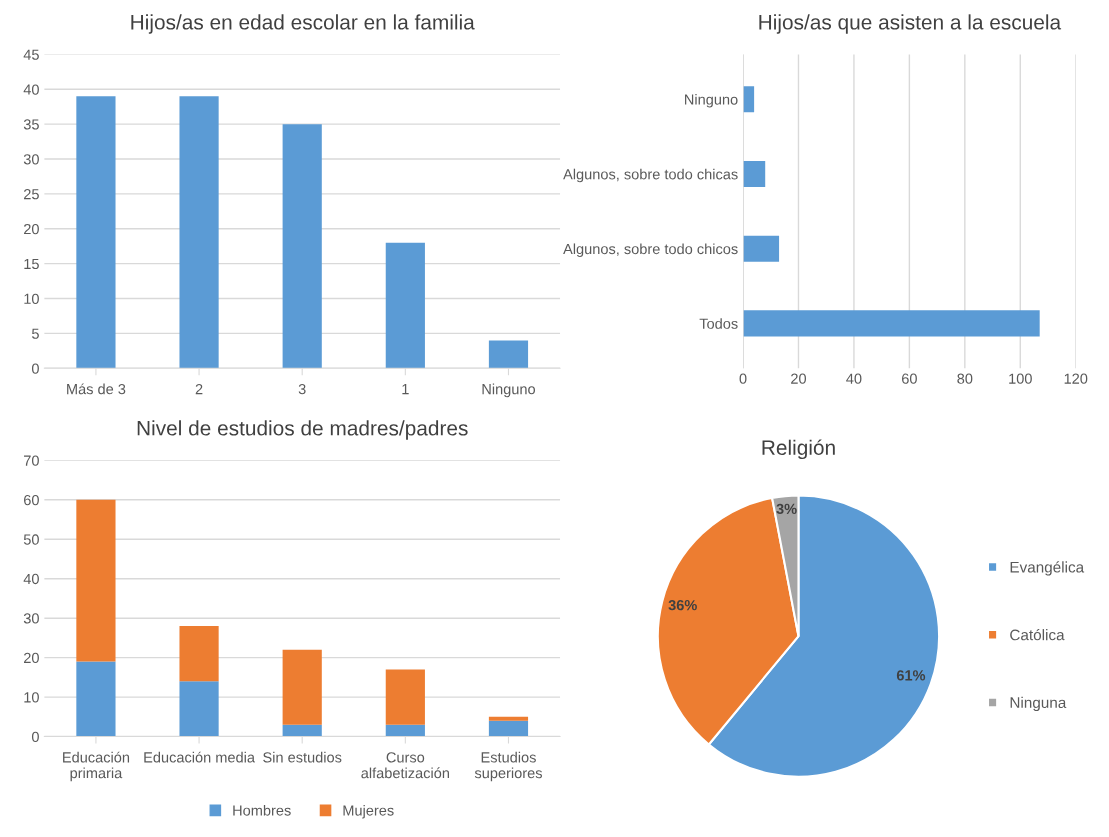 This screenshot has height=837, width=1109. What do you see at coordinates (718, 323) in the screenshot?
I see `y-tick-label: Todos` at bounding box center [718, 323].